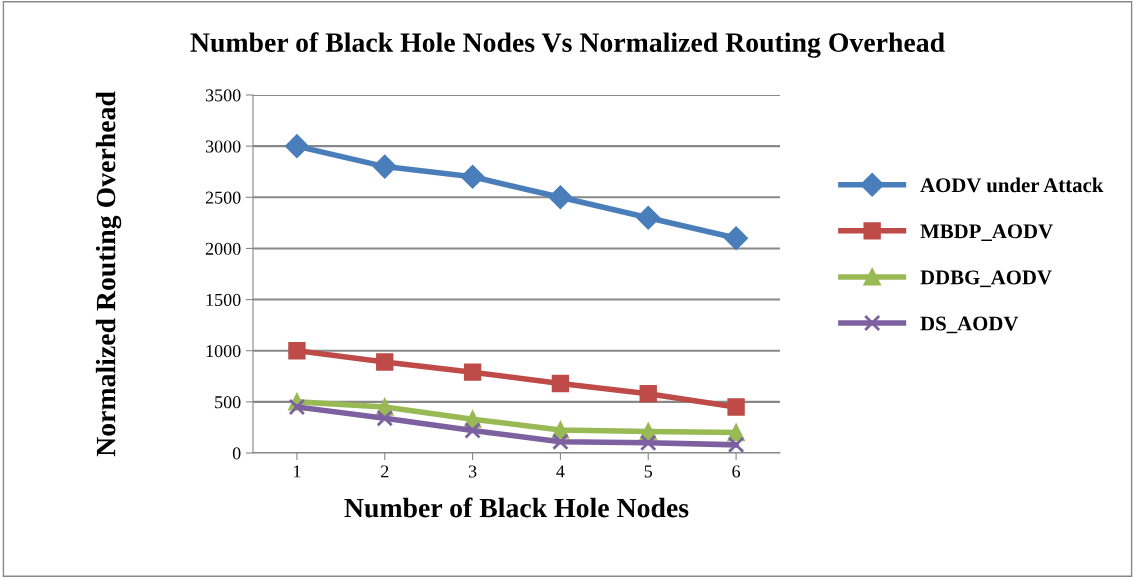 The height and width of the screenshot is (578, 1135). Describe the element at coordinates (560, 471) in the screenshot. I see `x-tick-label: 4` at that location.